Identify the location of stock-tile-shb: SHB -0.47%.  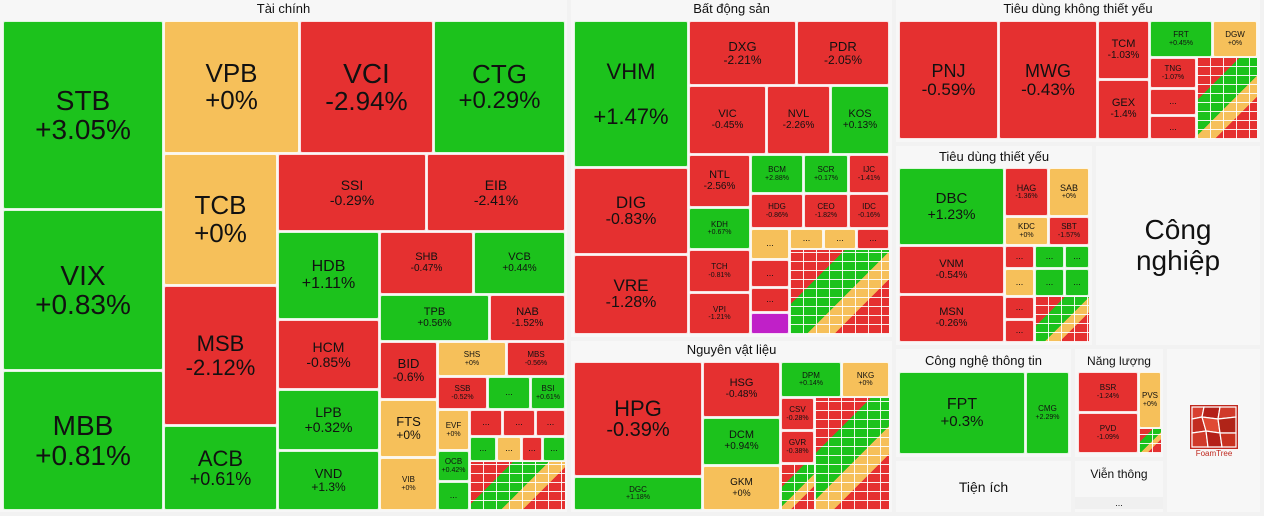
(426, 263).